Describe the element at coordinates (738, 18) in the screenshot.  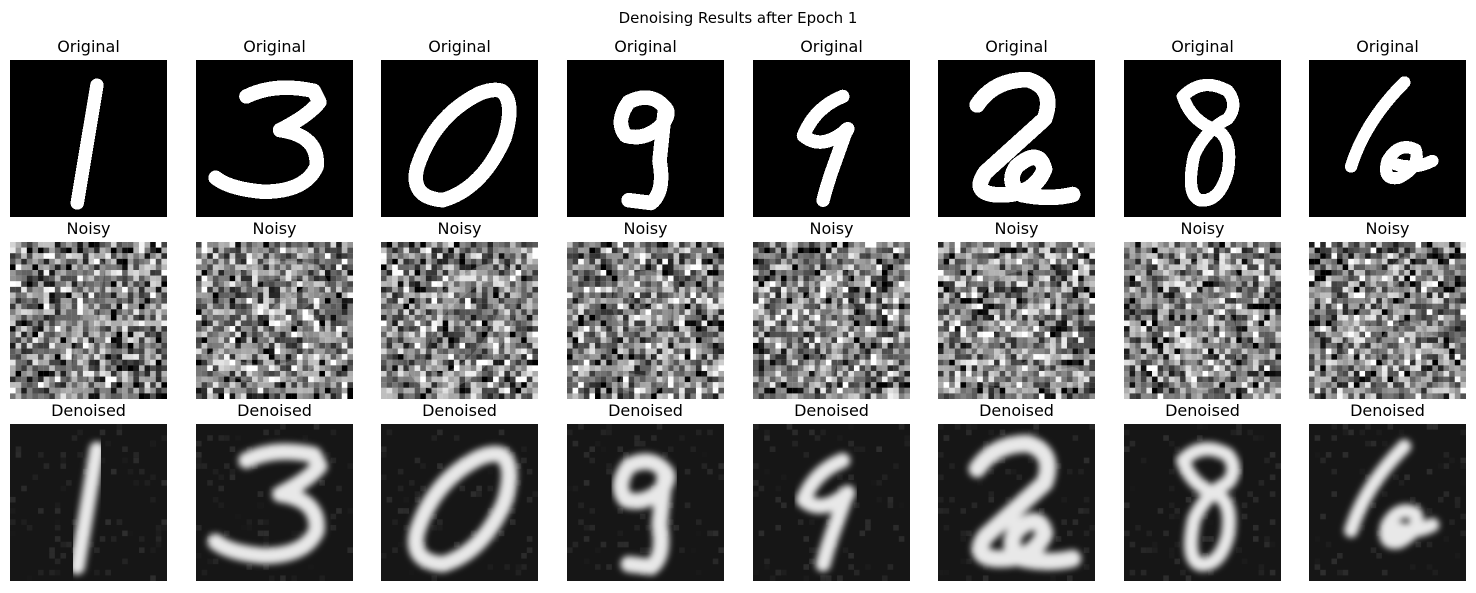
I see `figure-title: Denoising Results after Epoch 1` at that location.